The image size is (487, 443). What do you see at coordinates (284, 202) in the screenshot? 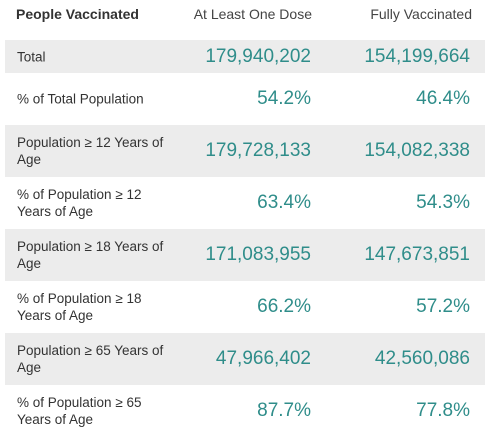
I see `one-dose-value: 63.4%` at bounding box center [284, 202].